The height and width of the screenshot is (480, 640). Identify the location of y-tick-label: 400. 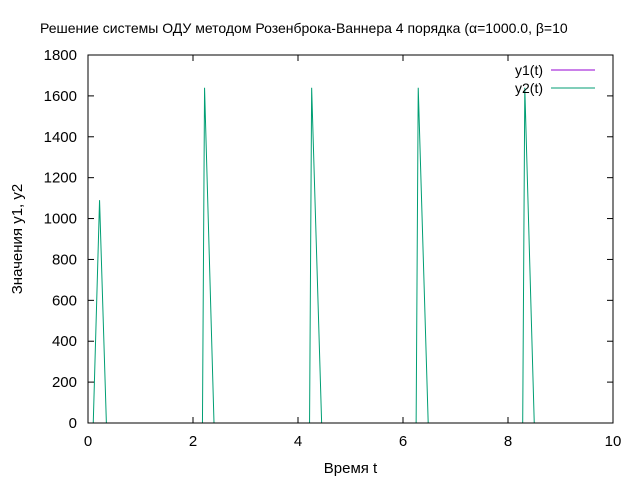
(64, 341).